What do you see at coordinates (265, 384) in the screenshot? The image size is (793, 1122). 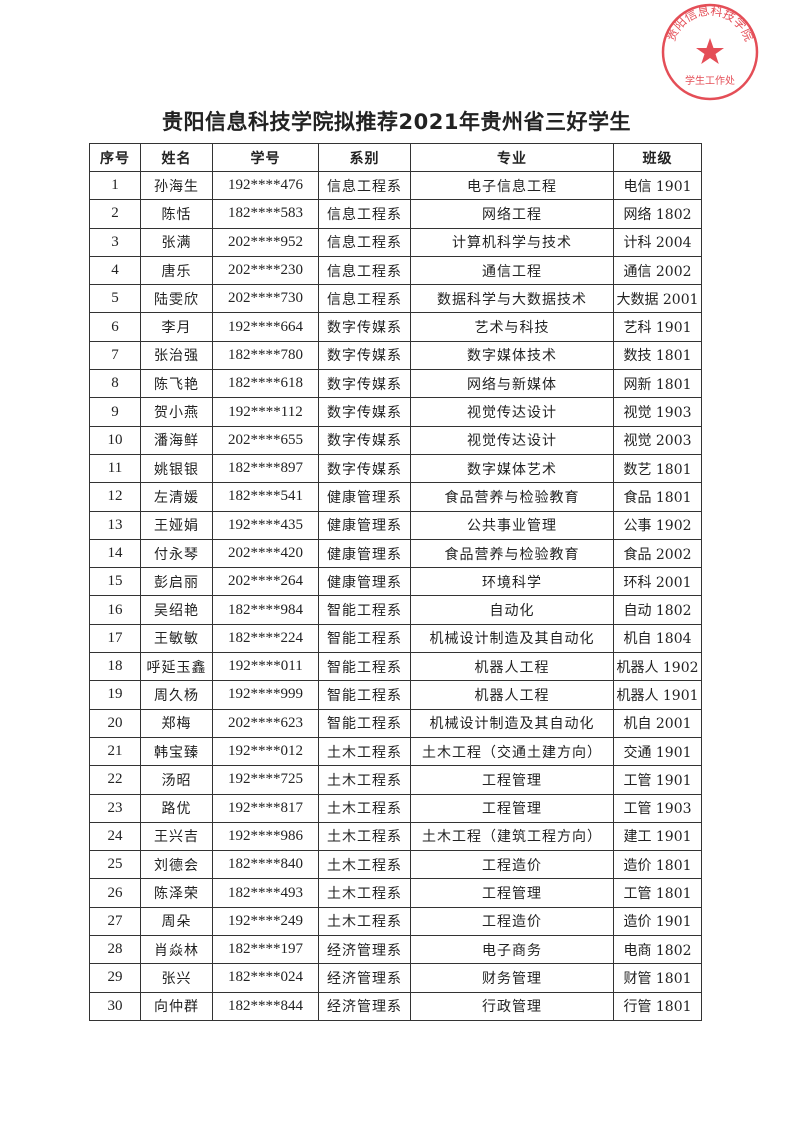 I see `student-id: 182****618` at bounding box center [265, 384].